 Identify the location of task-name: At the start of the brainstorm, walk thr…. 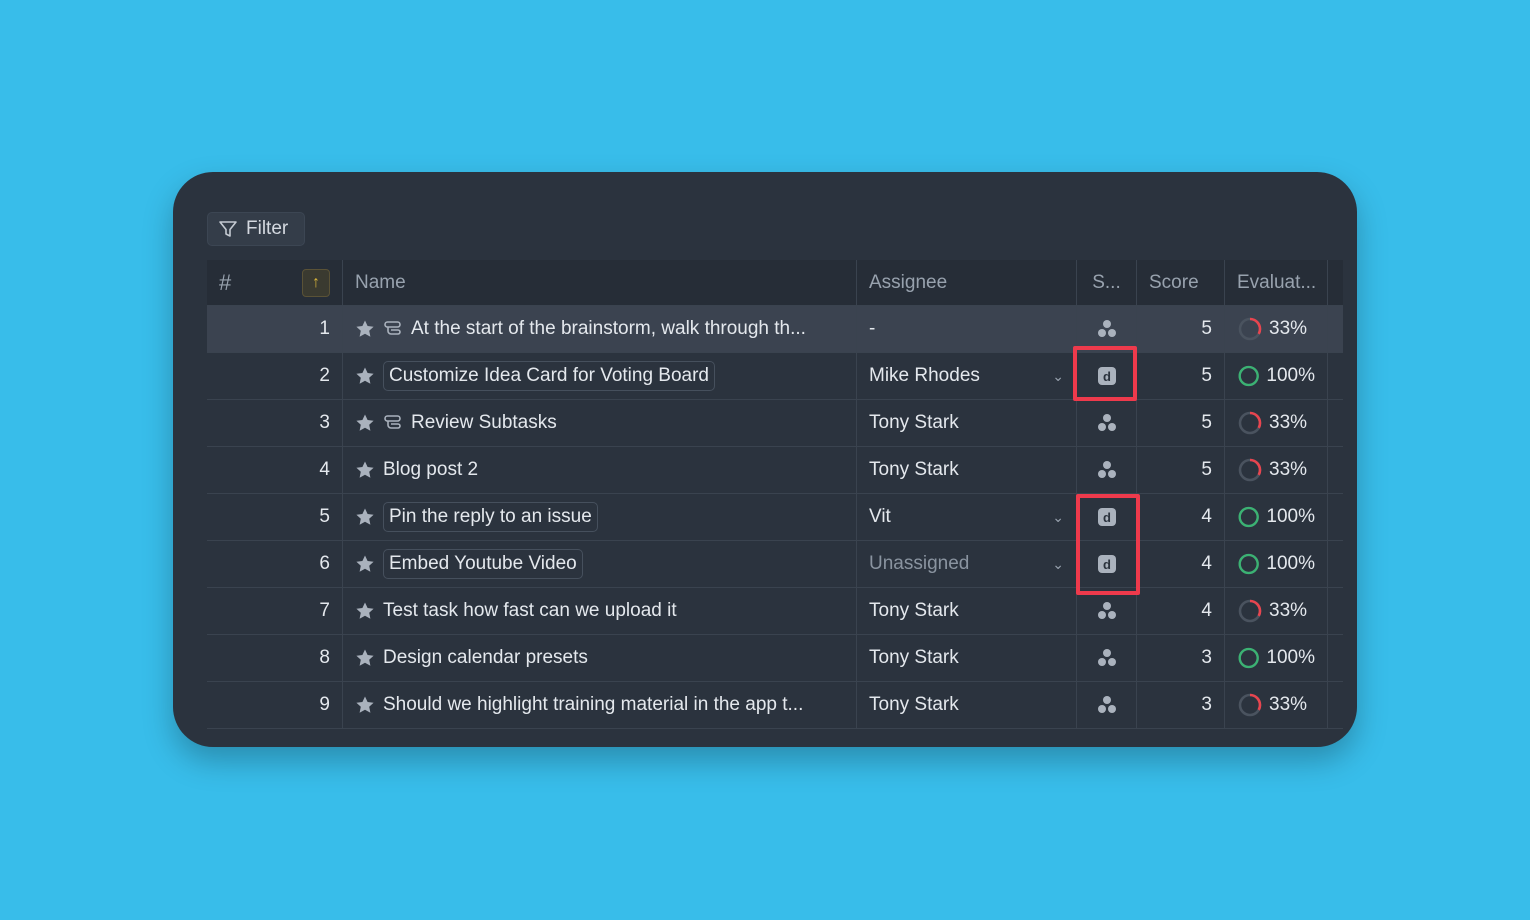
(608, 328).